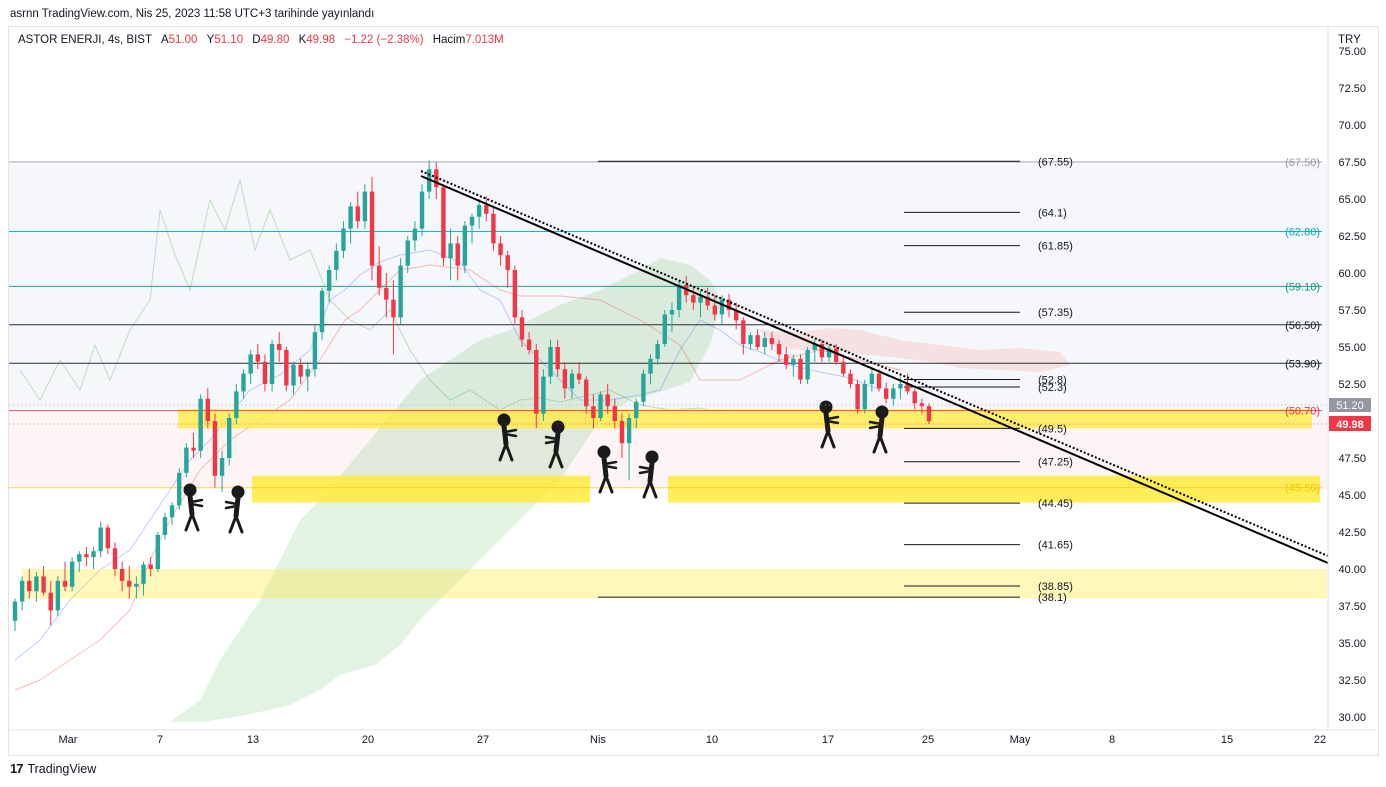 The image size is (1386, 787). What do you see at coordinates (62, 768) in the screenshot?
I see `footer-brand: TradingView` at bounding box center [62, 768].